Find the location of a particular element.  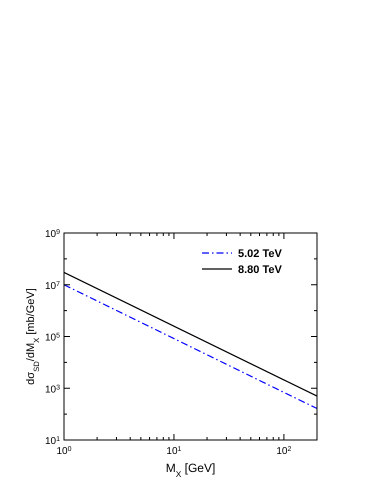

legend-label: 5.02 TeV is located at coordinates (260, 254).